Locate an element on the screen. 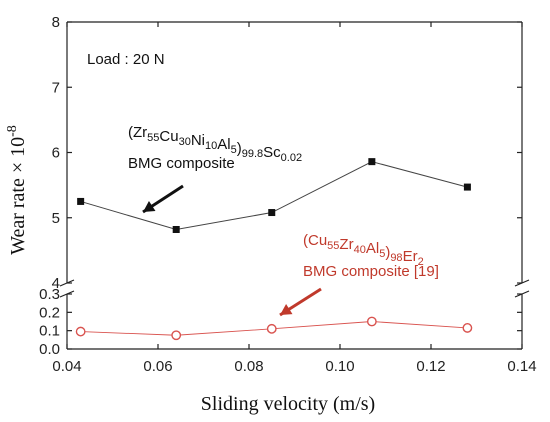 The width and height of the screenshot is (550, 422). red-arrow is located at coordinates (300, 302).